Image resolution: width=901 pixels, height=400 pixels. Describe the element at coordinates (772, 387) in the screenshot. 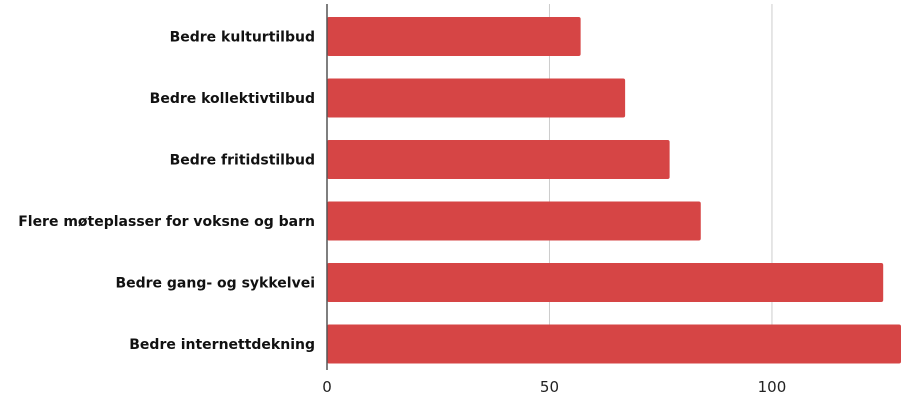

I see `x-tick-label-100: 100` at that location.